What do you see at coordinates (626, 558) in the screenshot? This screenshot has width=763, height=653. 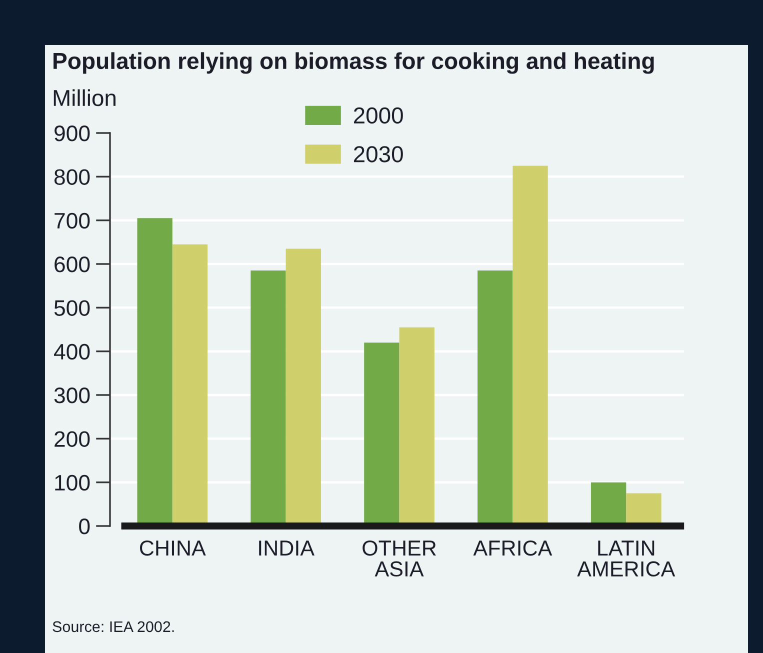 I see `x-tick-label: LATIN AMERICA` at bounding box center [626, 558].